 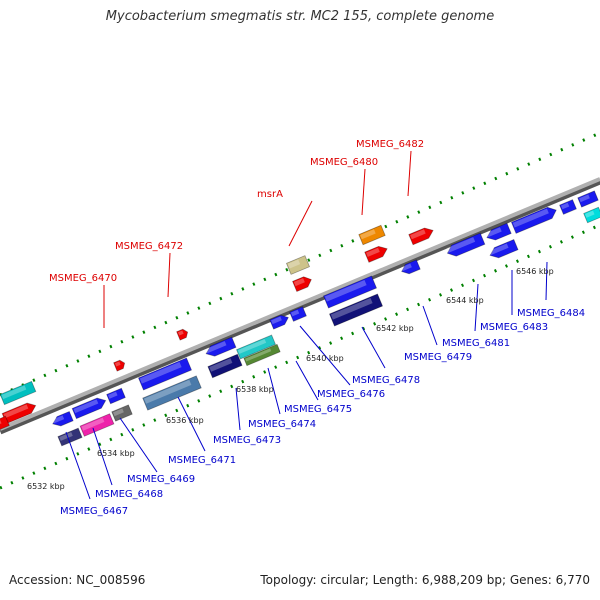 What do you see at coordinates (94, 511) in the screenshot?
I see `gene-label-msmeg_6467: MSMEG_6467` at bounding box center [94, 511].